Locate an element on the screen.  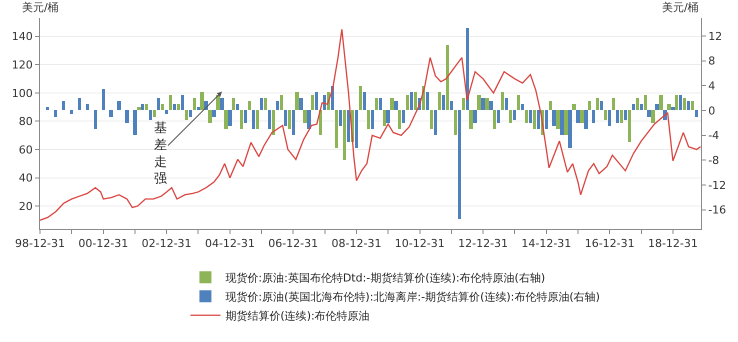
y2-tick-label: -12 is located at coordinates (717, 185).